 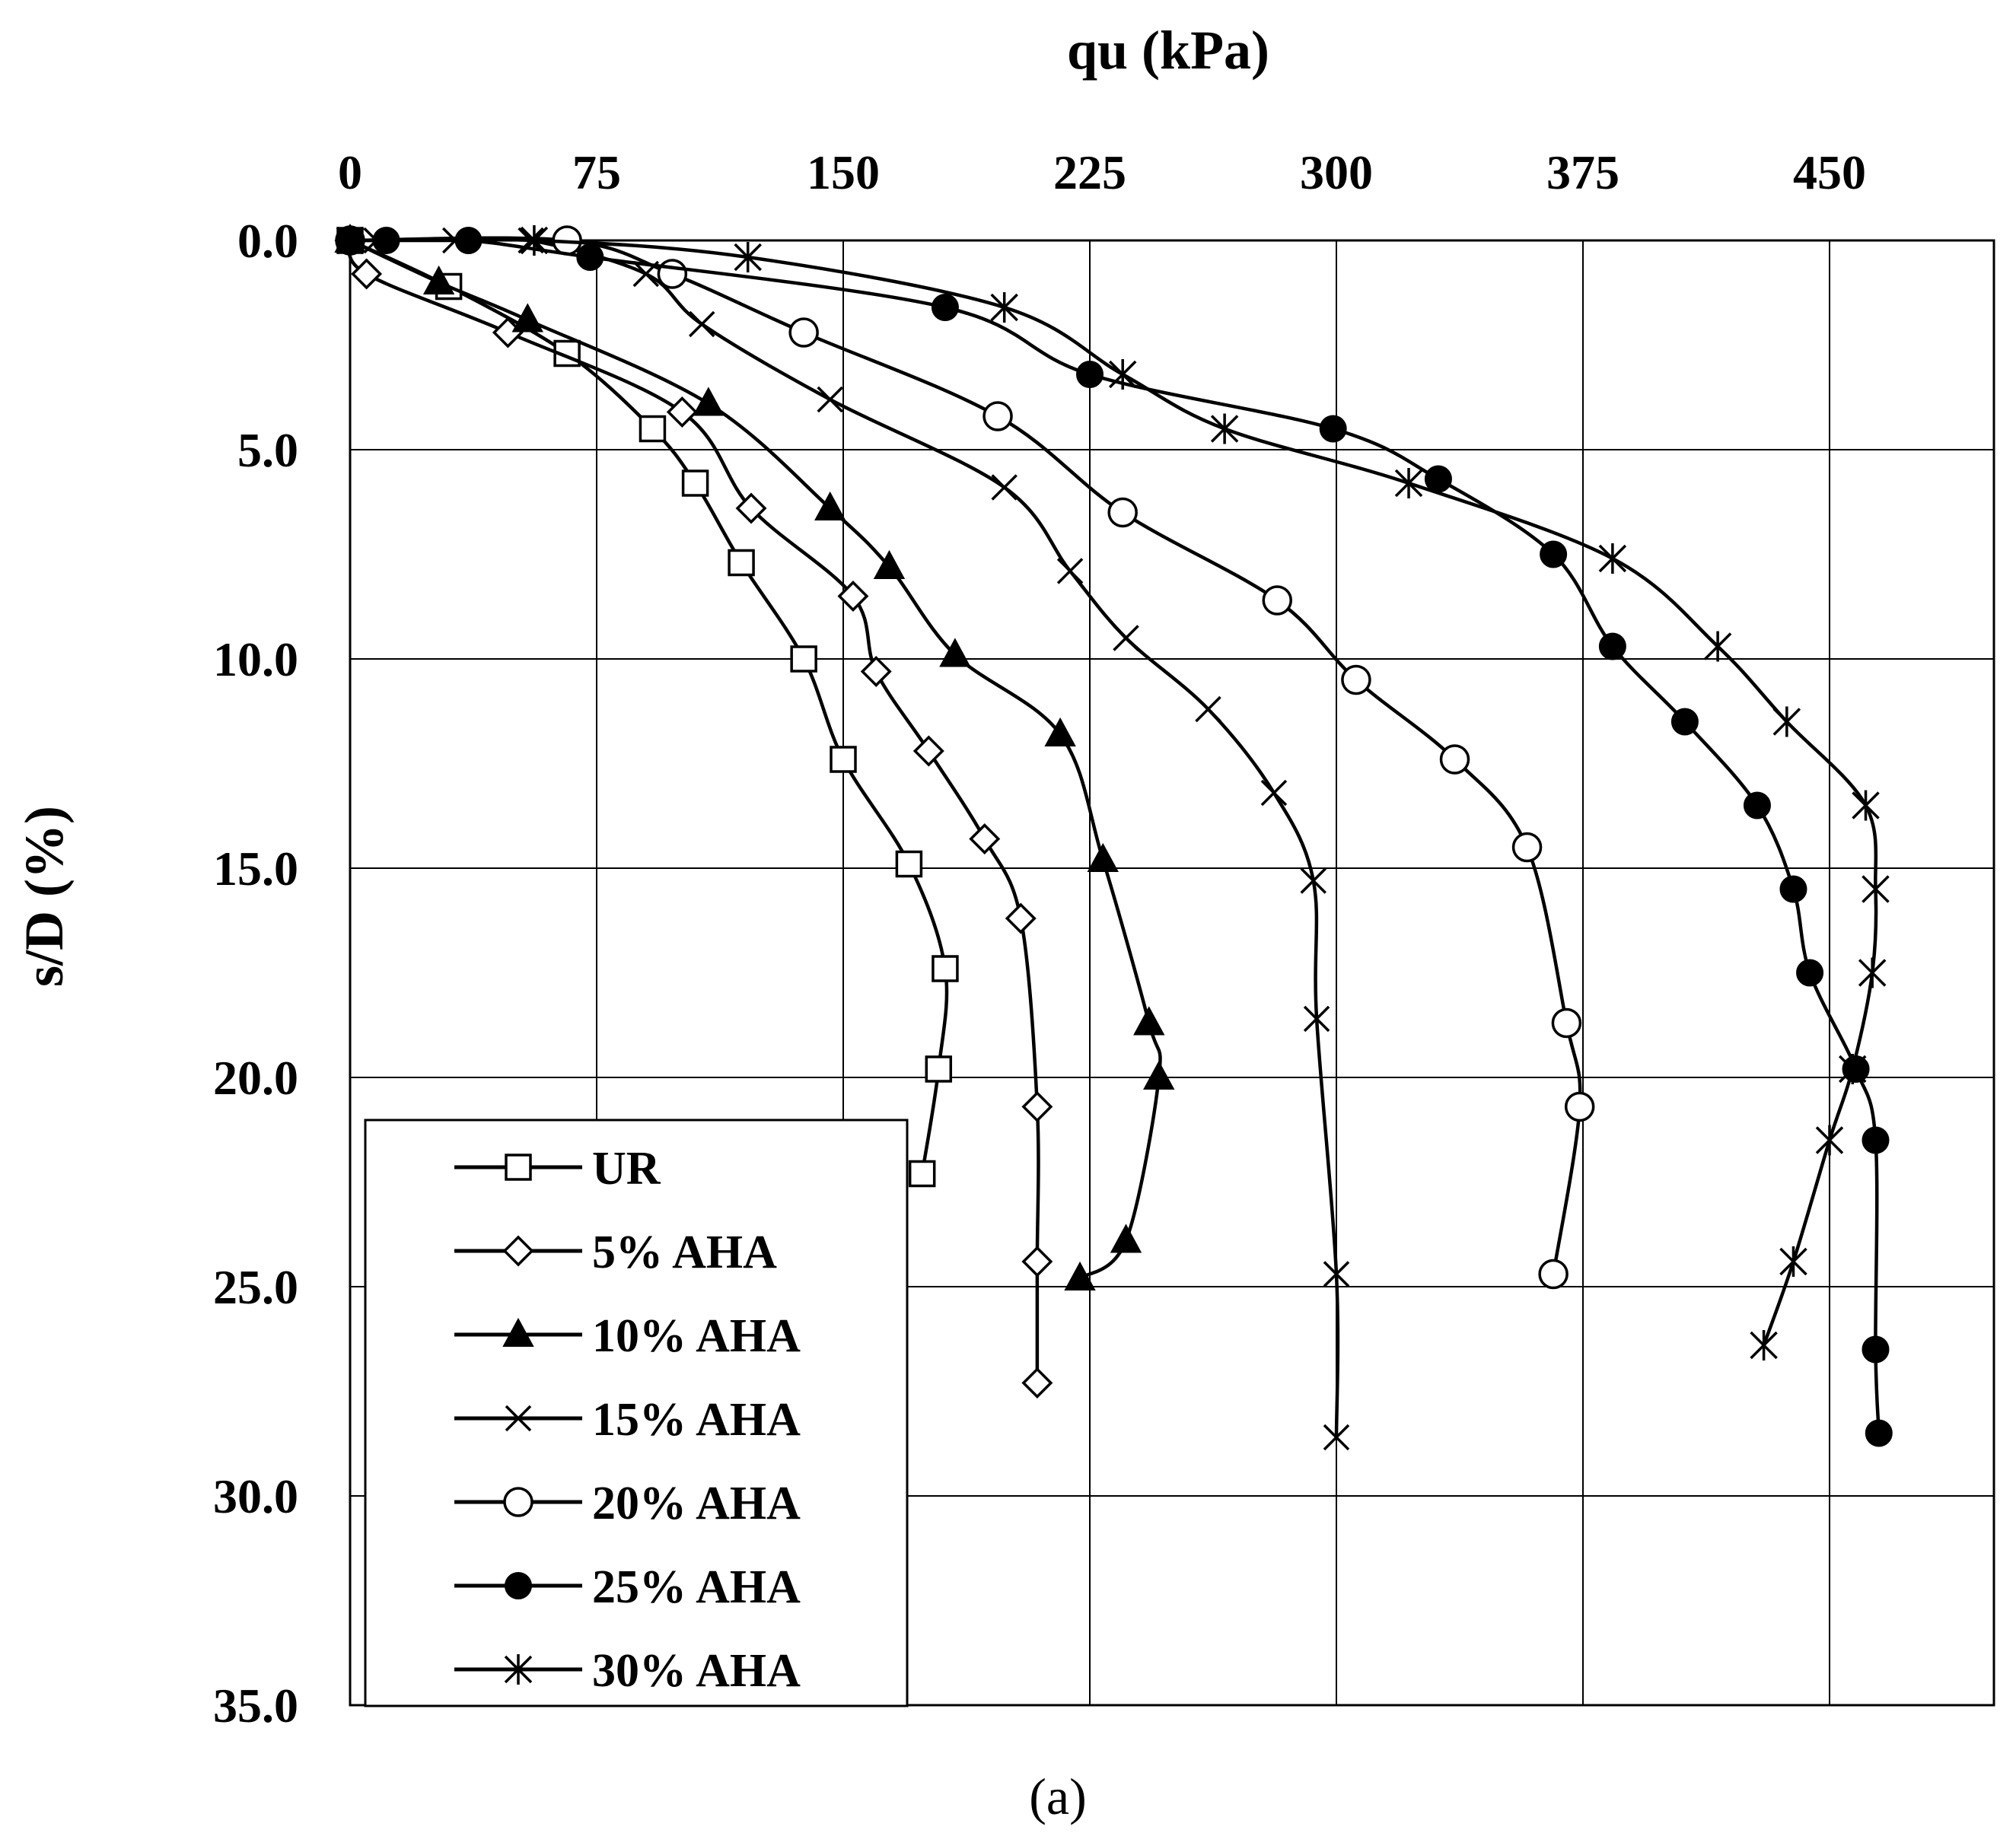 I want to click on x-tick-label: 150, so click(x=844, y=172).